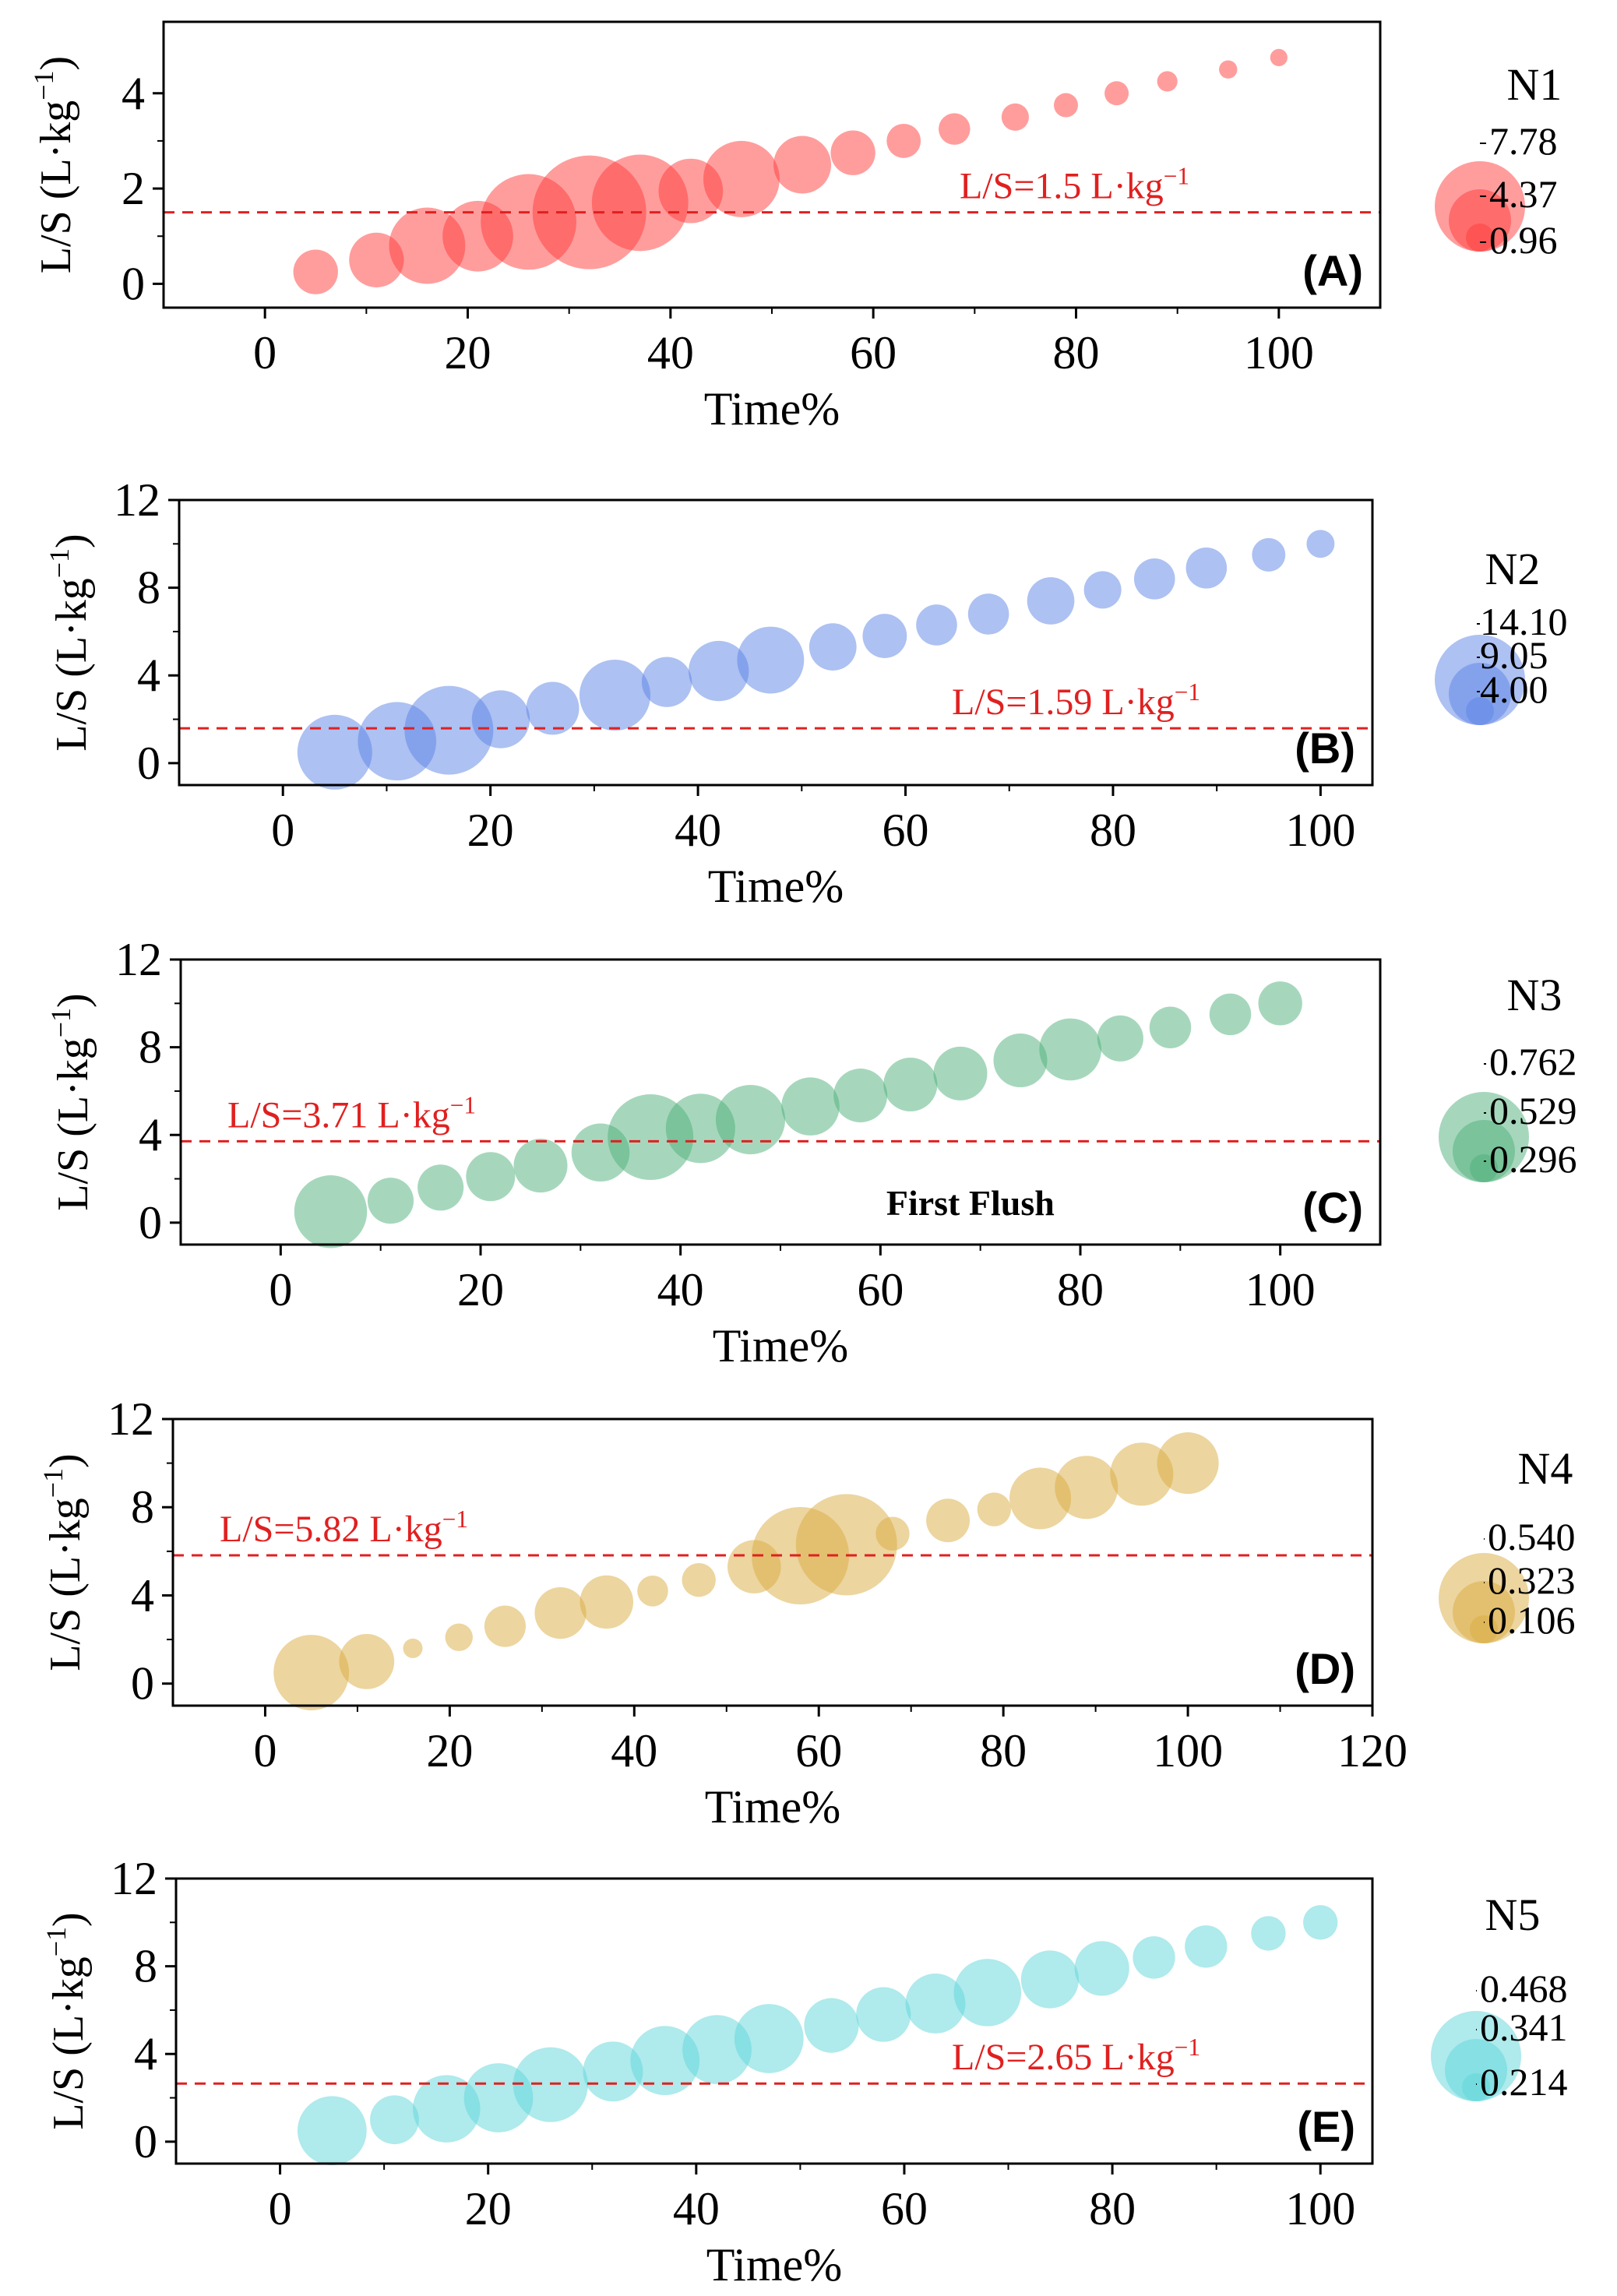  What do you see at coordinates (1372, 1751) in the screenshot?
I see `x-tick-label: 120` at bounding box center [1372, 1751].